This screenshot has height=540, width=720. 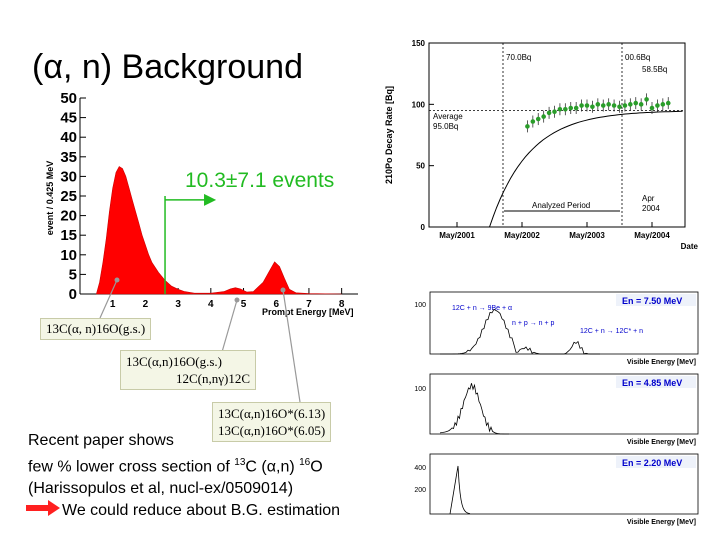 I want to click on panel-2-ytick: 100, so click(x=420, y=389).